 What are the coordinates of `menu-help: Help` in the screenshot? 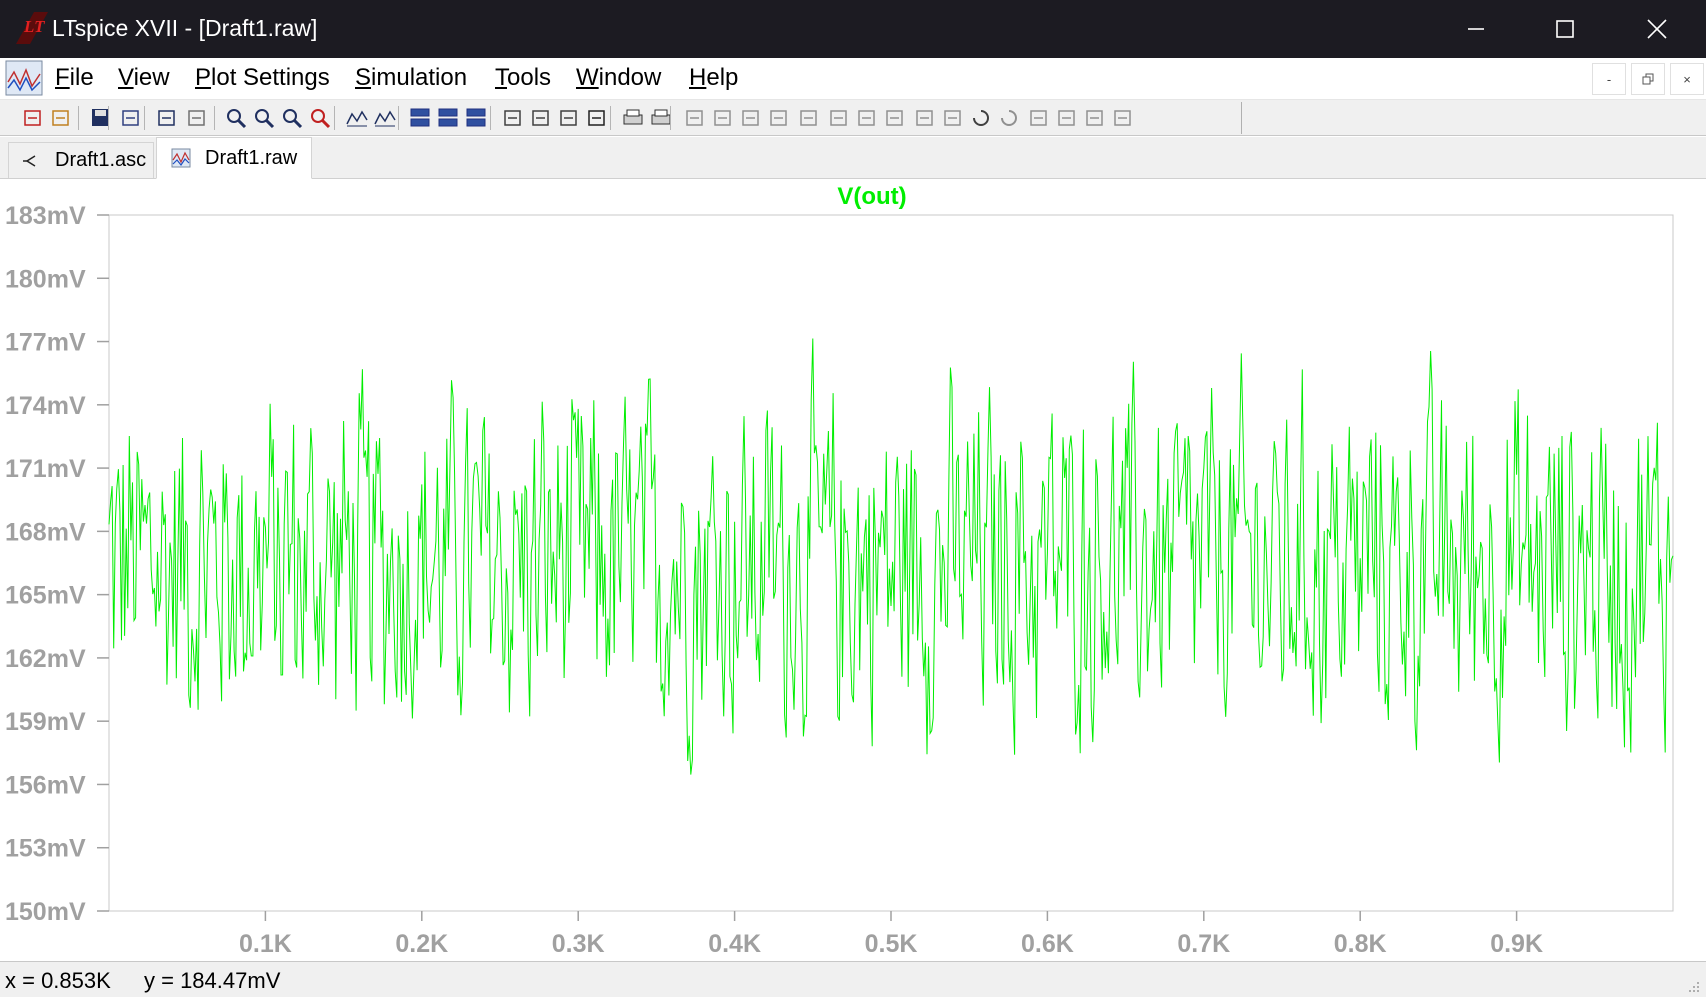 It's located at (714, 77).